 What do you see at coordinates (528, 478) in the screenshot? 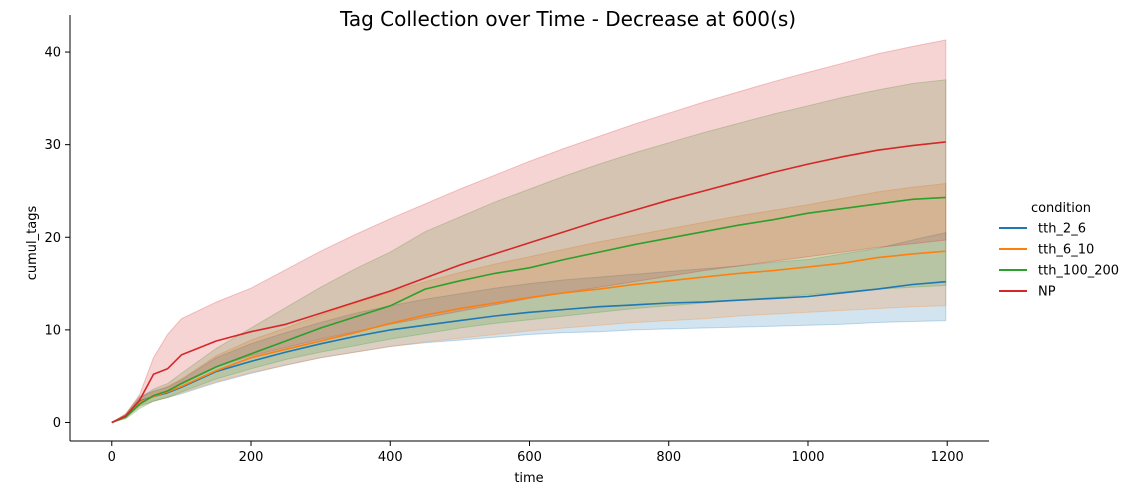
I see `x-axis-label: time` at bounding box center [528, 478].